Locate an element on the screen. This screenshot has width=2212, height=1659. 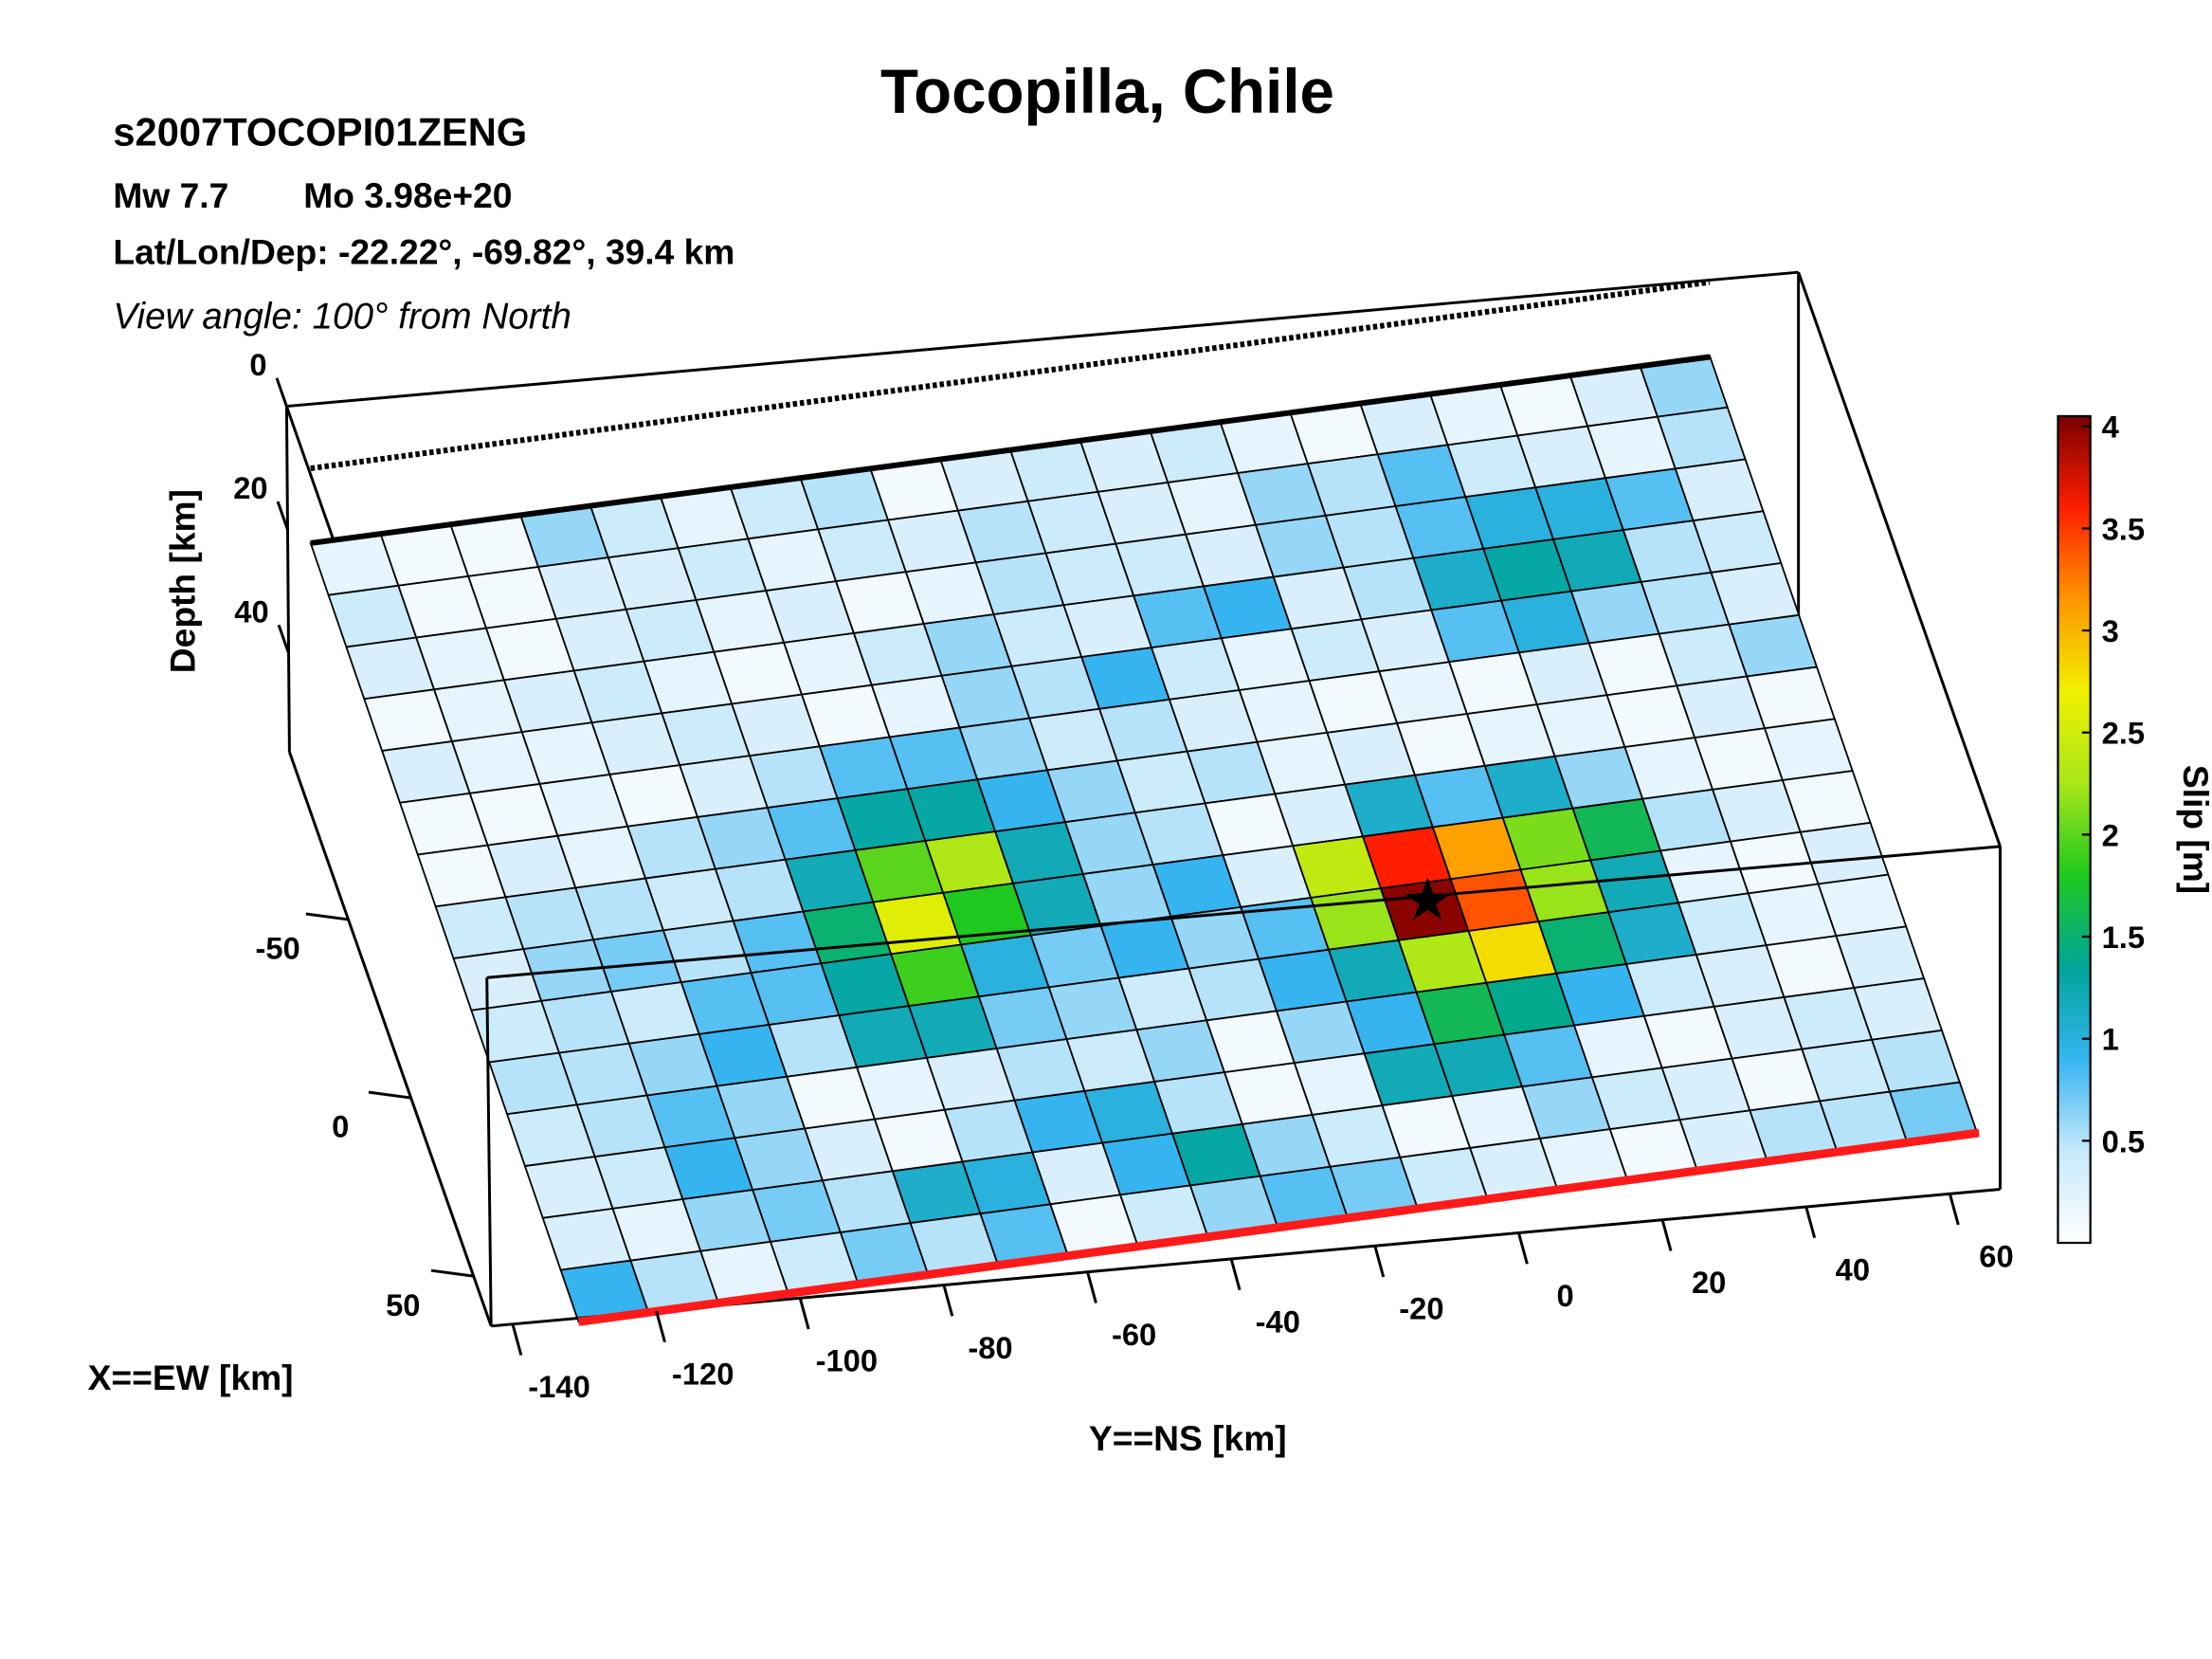
y-tick-label: 60 is located at coordinates (1996, 1256).